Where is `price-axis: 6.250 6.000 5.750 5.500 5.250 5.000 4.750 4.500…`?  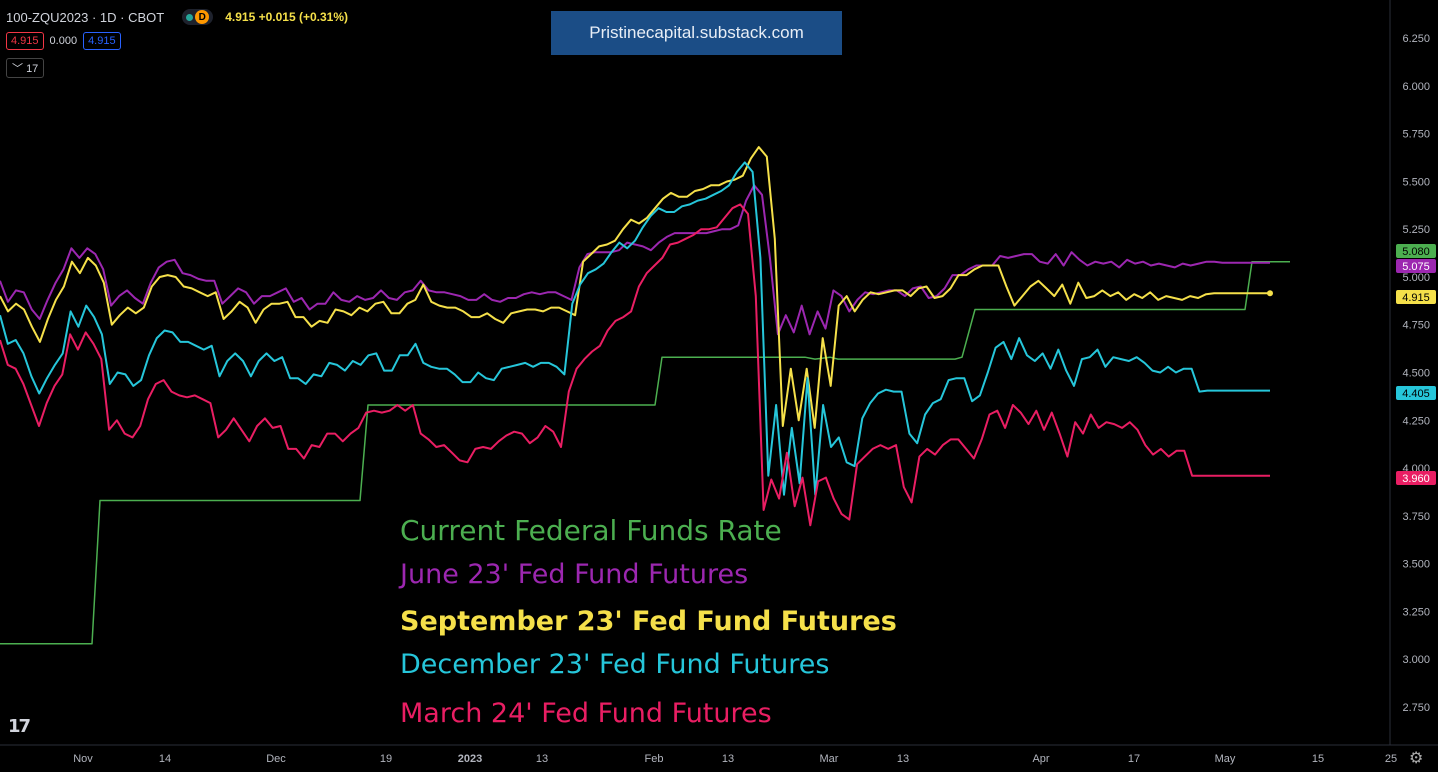 price-axis: 6.250 6.000 5.750 5.500 5.250 5.000 4.750 4.500… is located at coordinates (1416, 373).